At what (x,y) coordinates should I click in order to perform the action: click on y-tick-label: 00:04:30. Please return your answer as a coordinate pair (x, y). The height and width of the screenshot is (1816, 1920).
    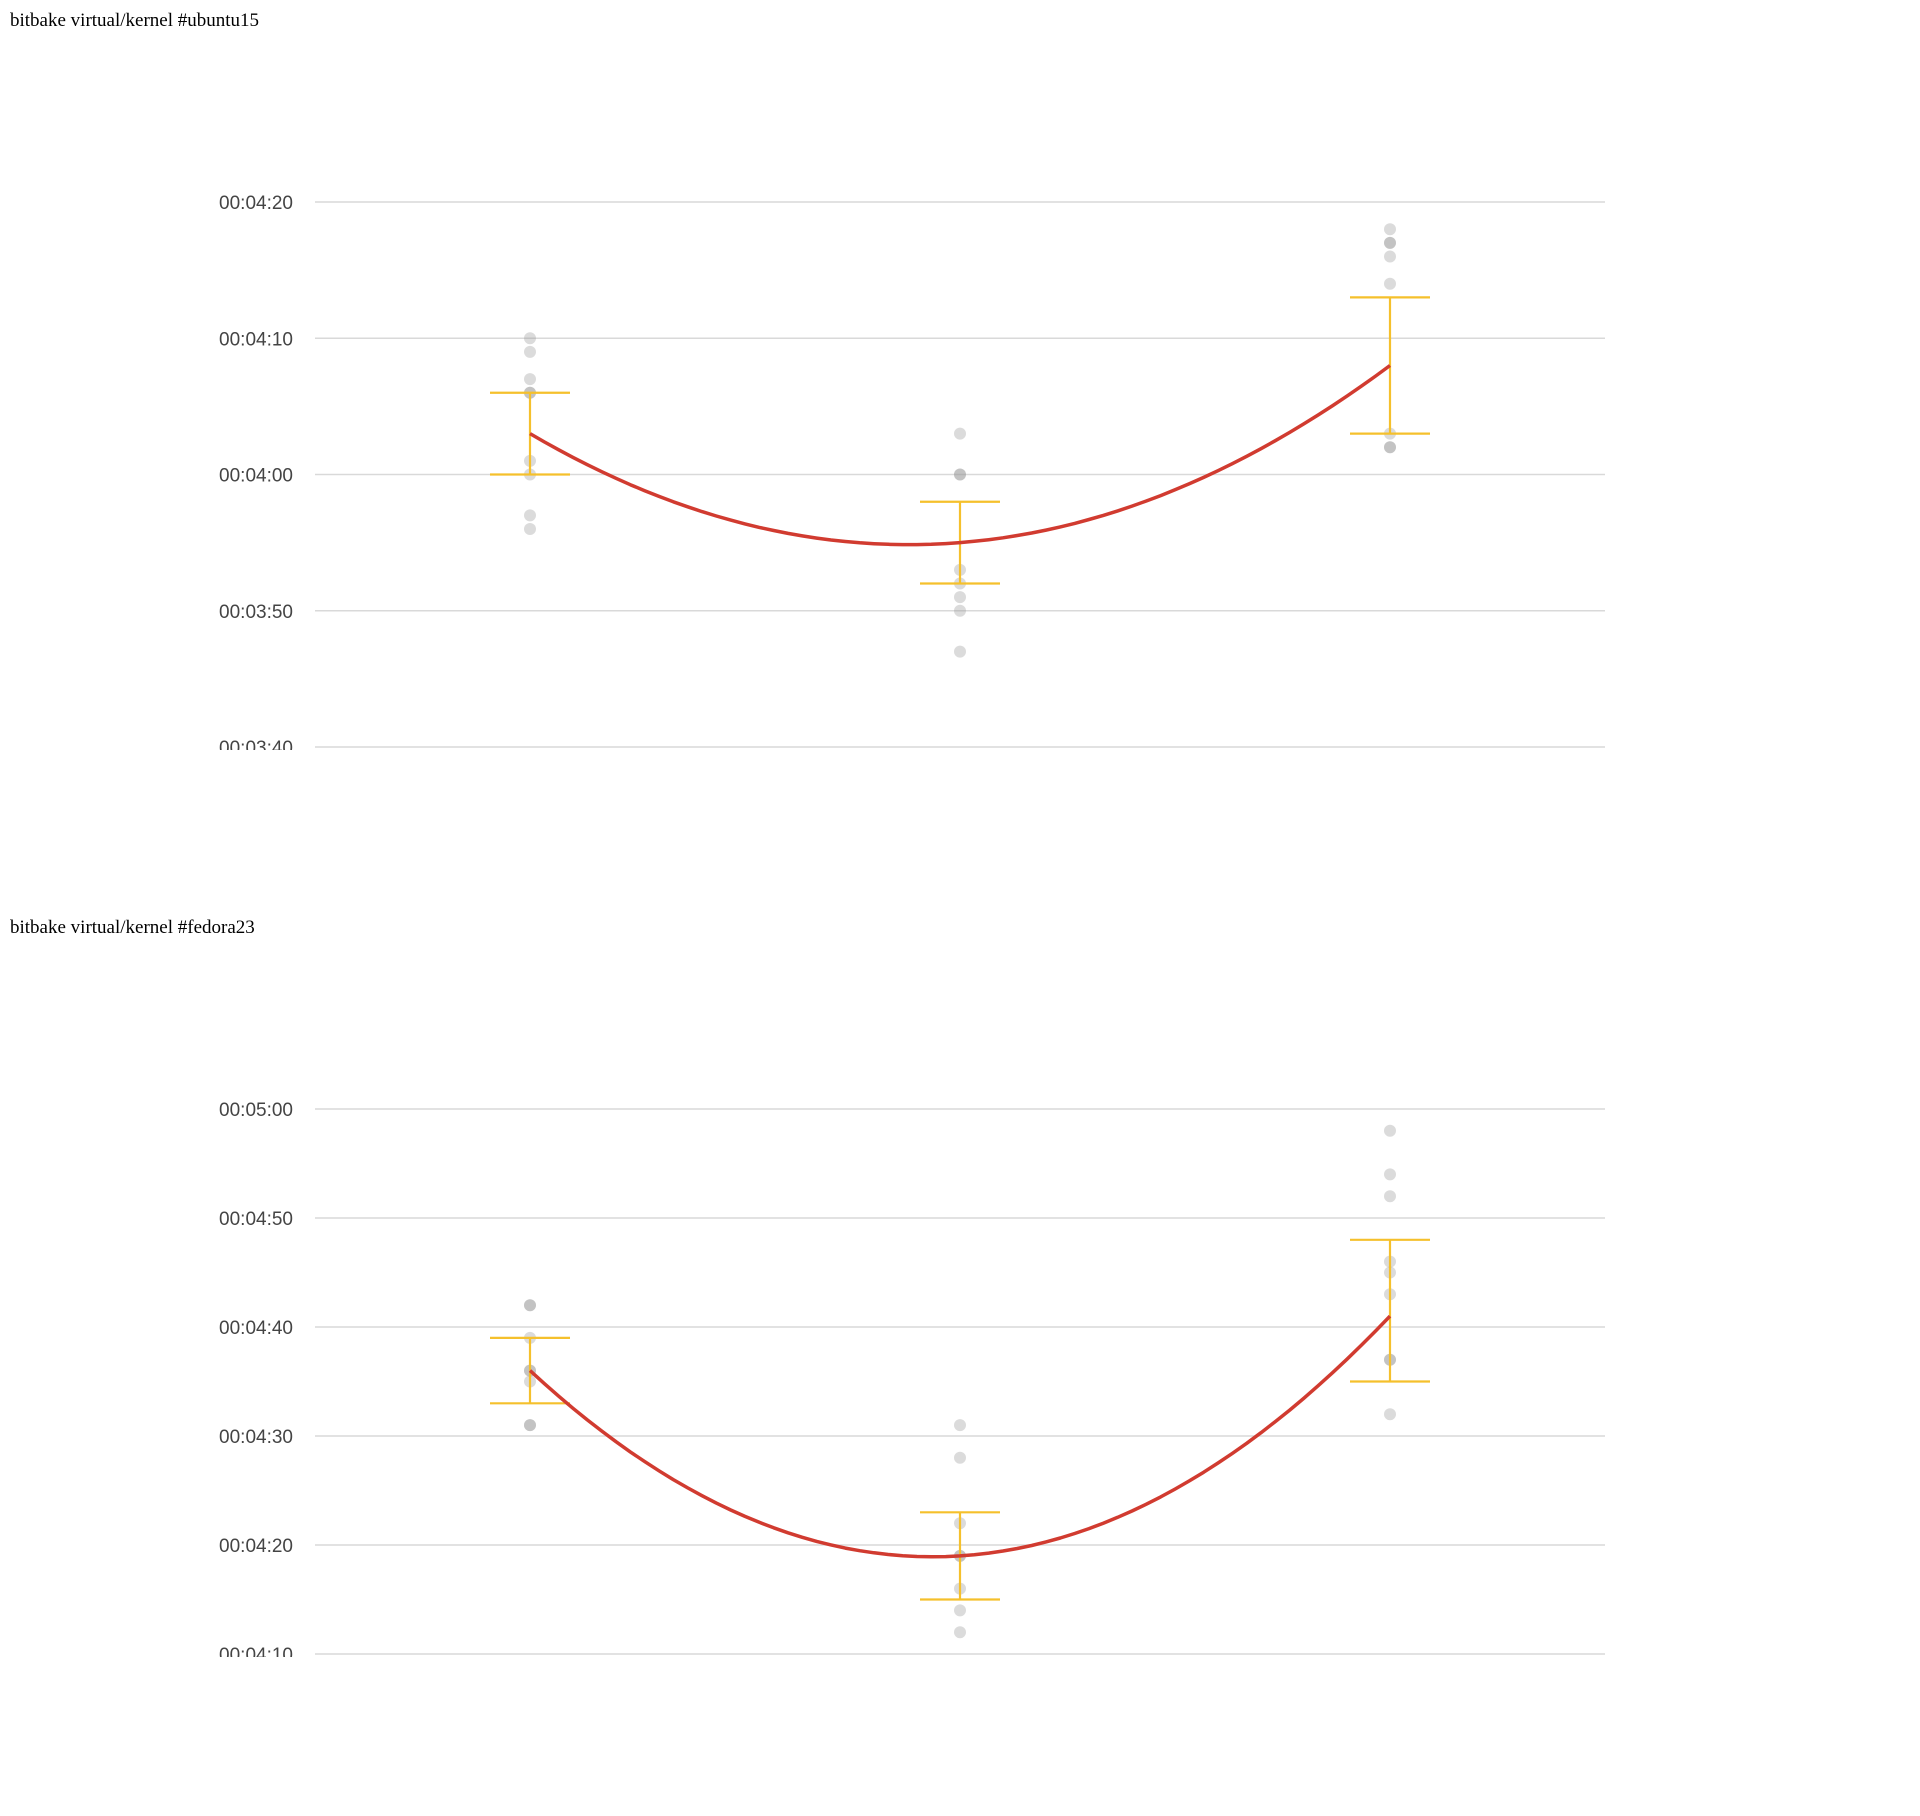
    Looking at the image, I should click on (256, 1437).